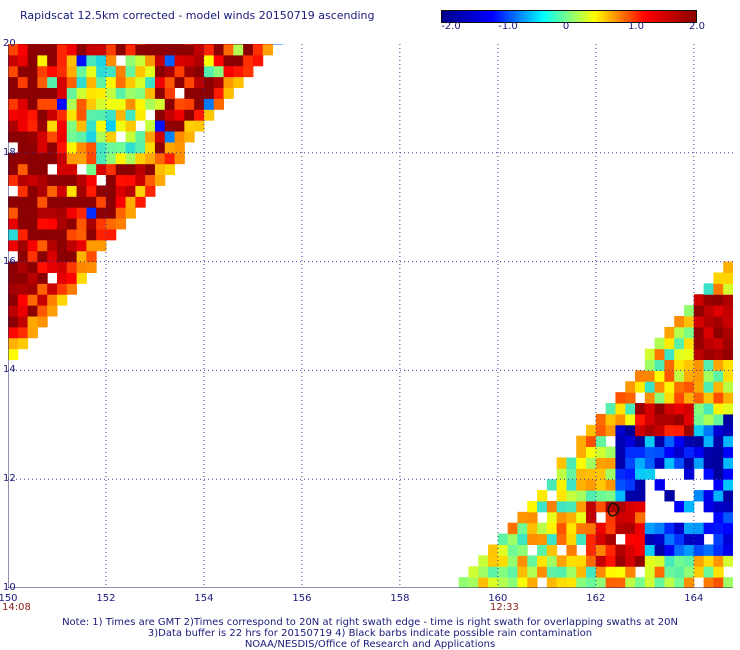  I want to click on longitude-label: 164, so click(694, 598).